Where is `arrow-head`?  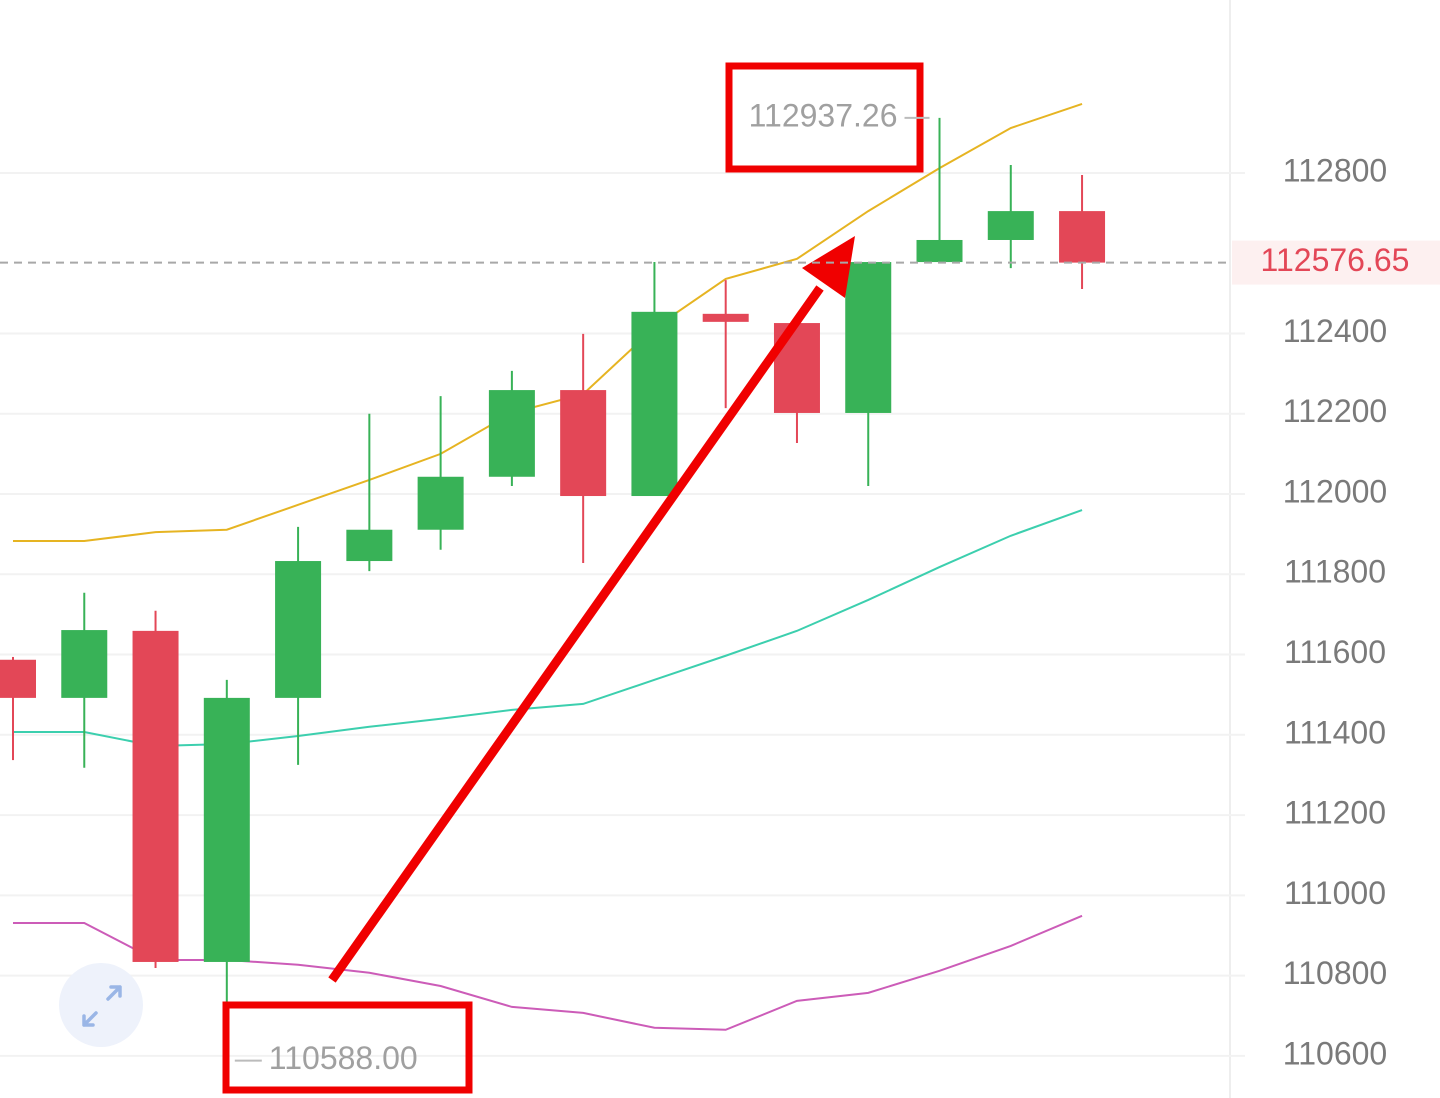 arrow-head is located at coordinates (828, 267).